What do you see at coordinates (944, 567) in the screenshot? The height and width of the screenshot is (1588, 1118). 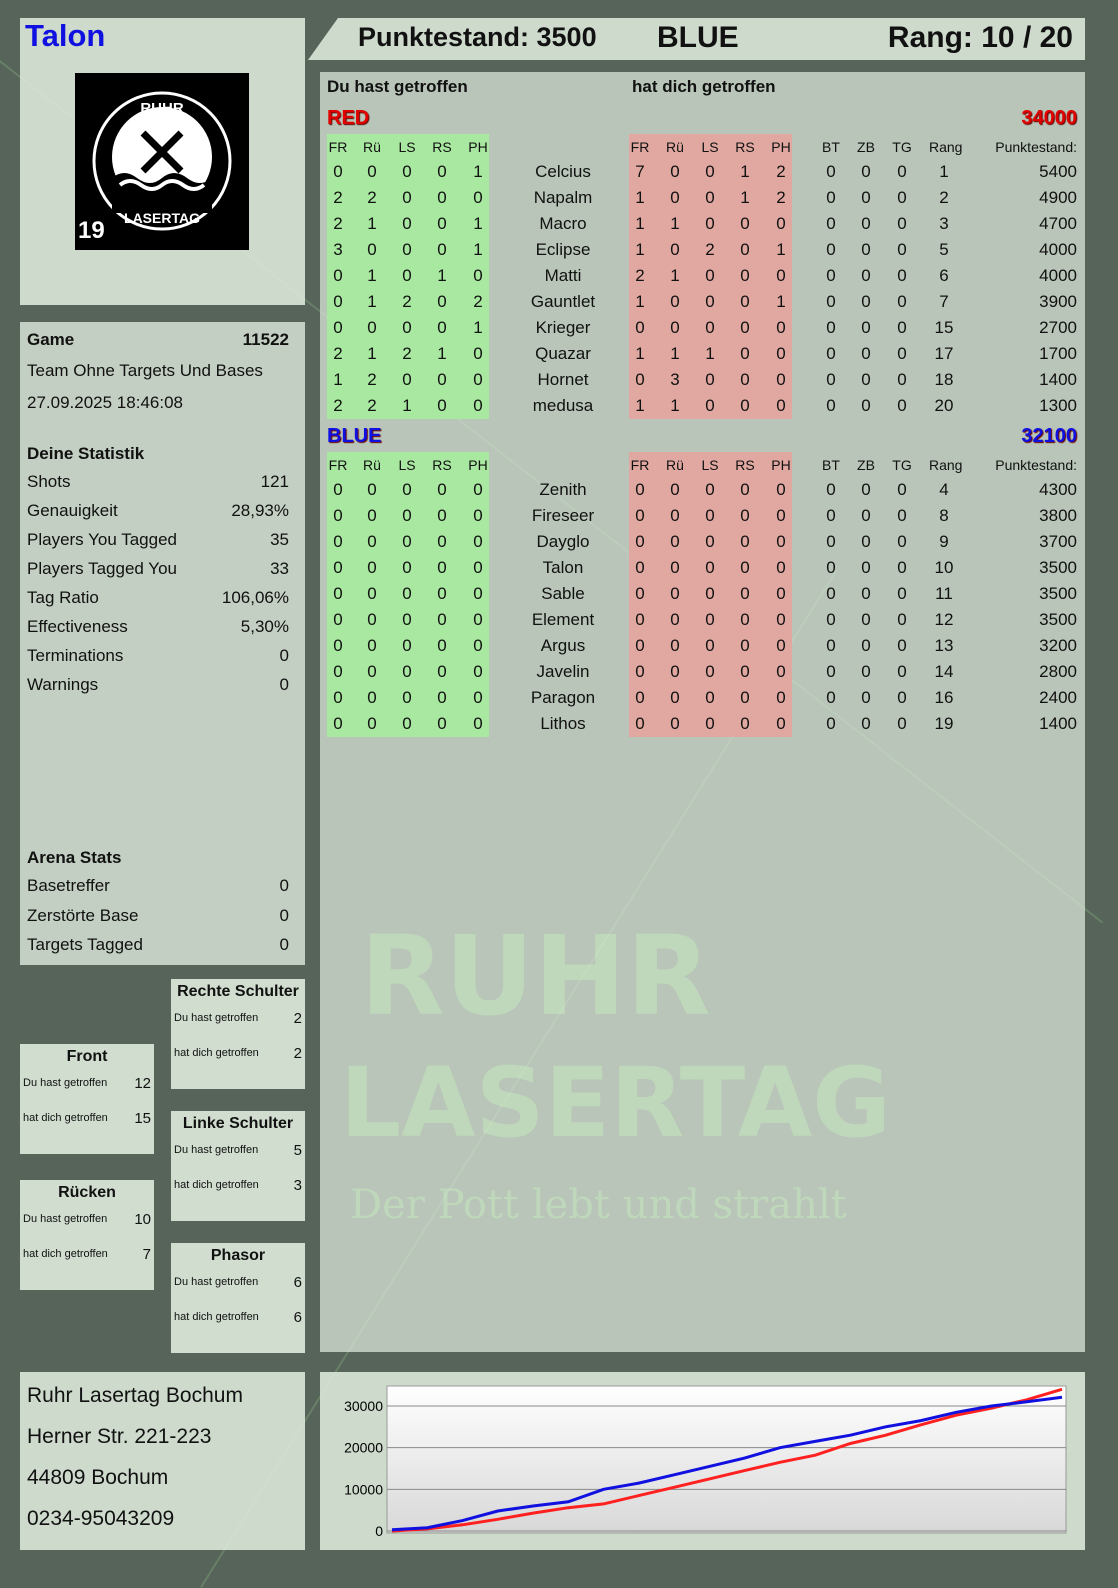 I see `stat-cell: 10` at bounding box center [944, 567].